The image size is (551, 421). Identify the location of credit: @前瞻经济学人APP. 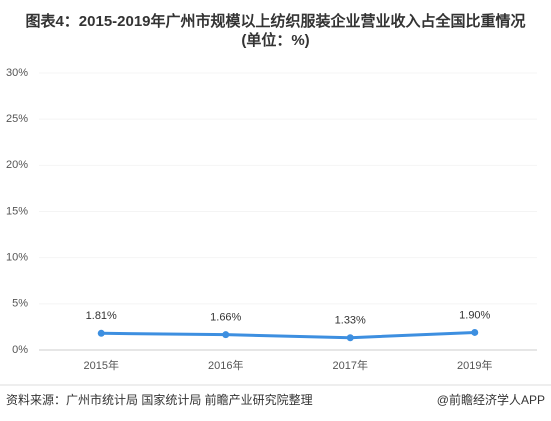
(491, 399).